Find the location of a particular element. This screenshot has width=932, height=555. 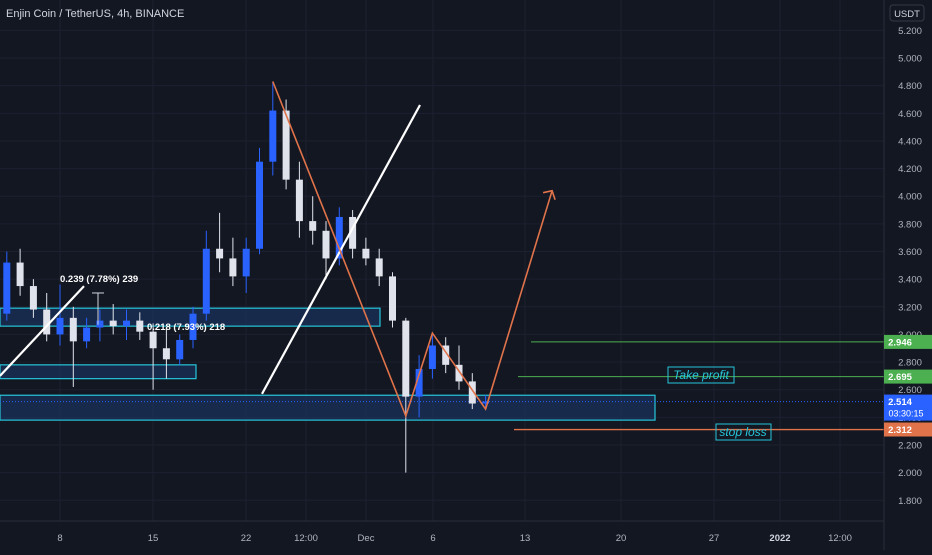

y-tick-label: 3.800 is located at coordinates (910, 224).